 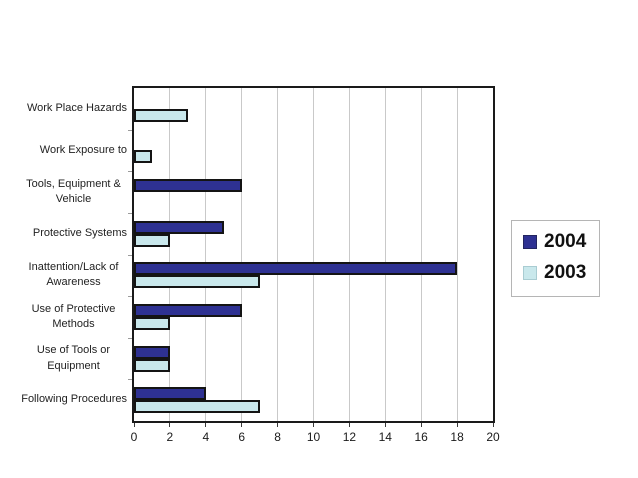 What do you see at coordinates (385, 437) in the screenshot?
I see `x-axis-tick-label: 14` at bounding box center [385, 437].